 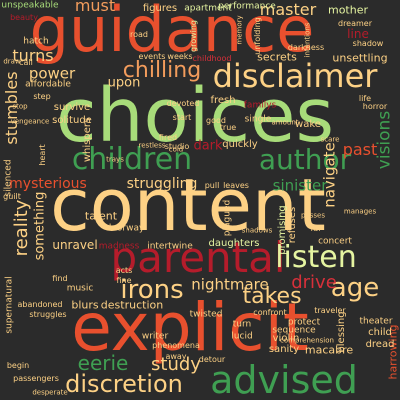 I want to click on word-vengeance: vengeance, so click(x=30, y=121).